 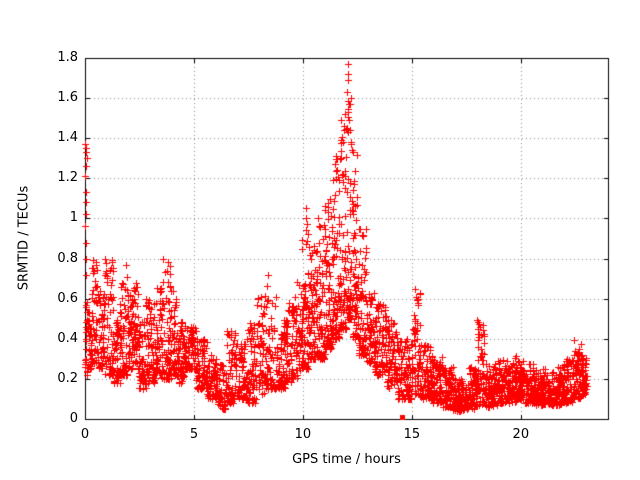 I want to click on x-axis-label: GPS time / hours, so click(x=346, y=459).